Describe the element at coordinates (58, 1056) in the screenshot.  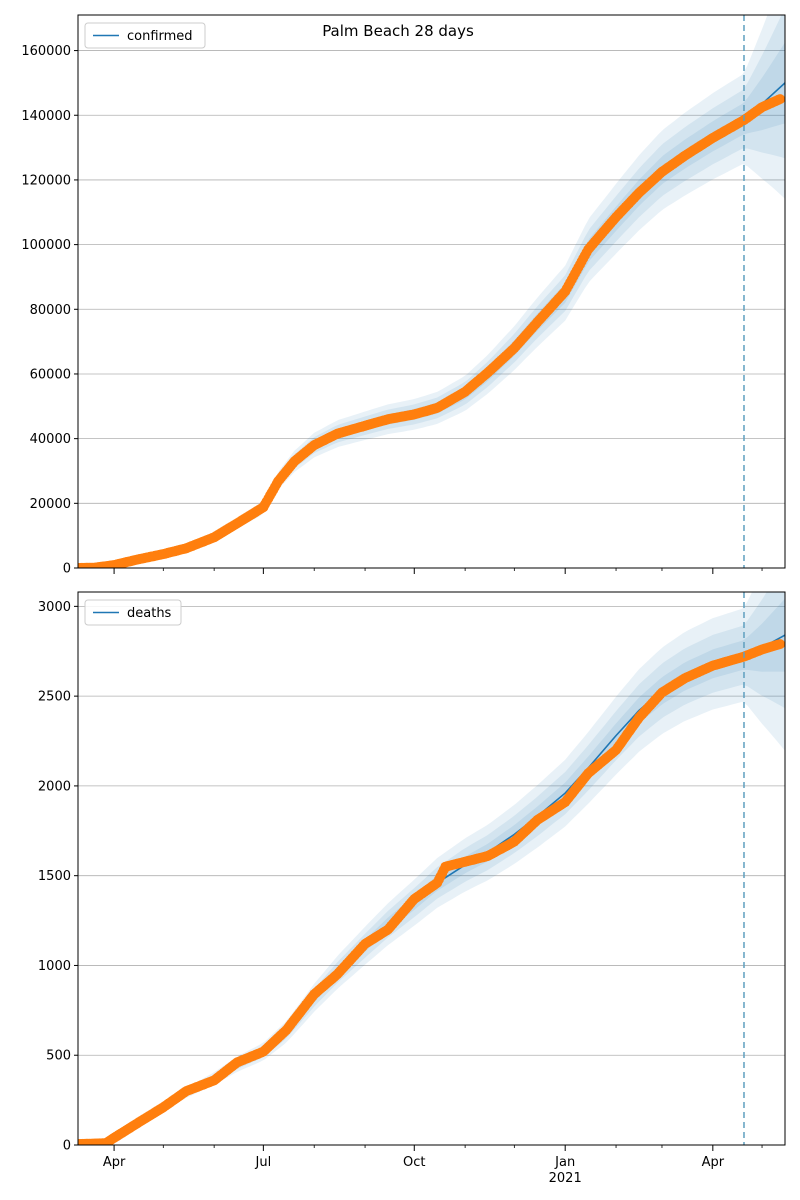
I see `y-tick-label: 500` at that location.